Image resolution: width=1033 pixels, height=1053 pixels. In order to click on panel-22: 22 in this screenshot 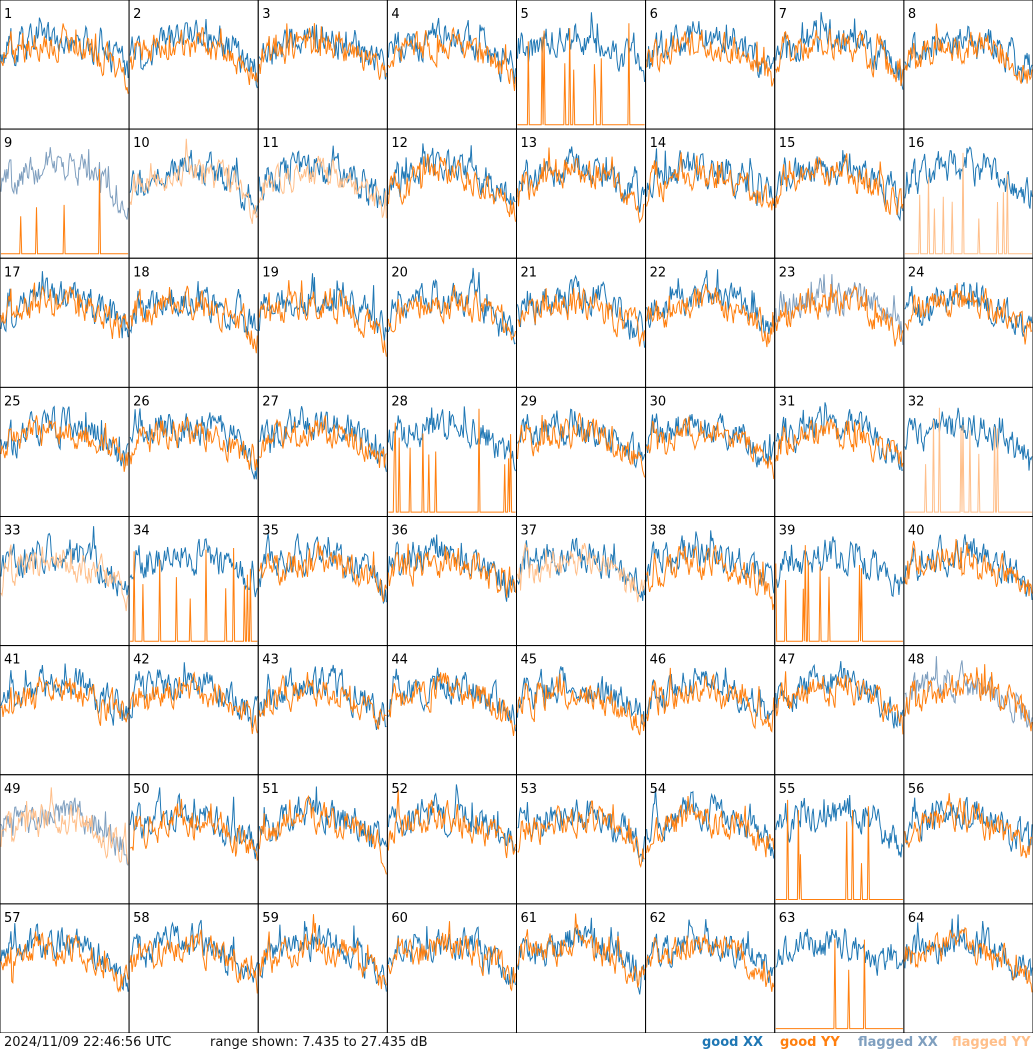, I will do `click(710, 322)`.